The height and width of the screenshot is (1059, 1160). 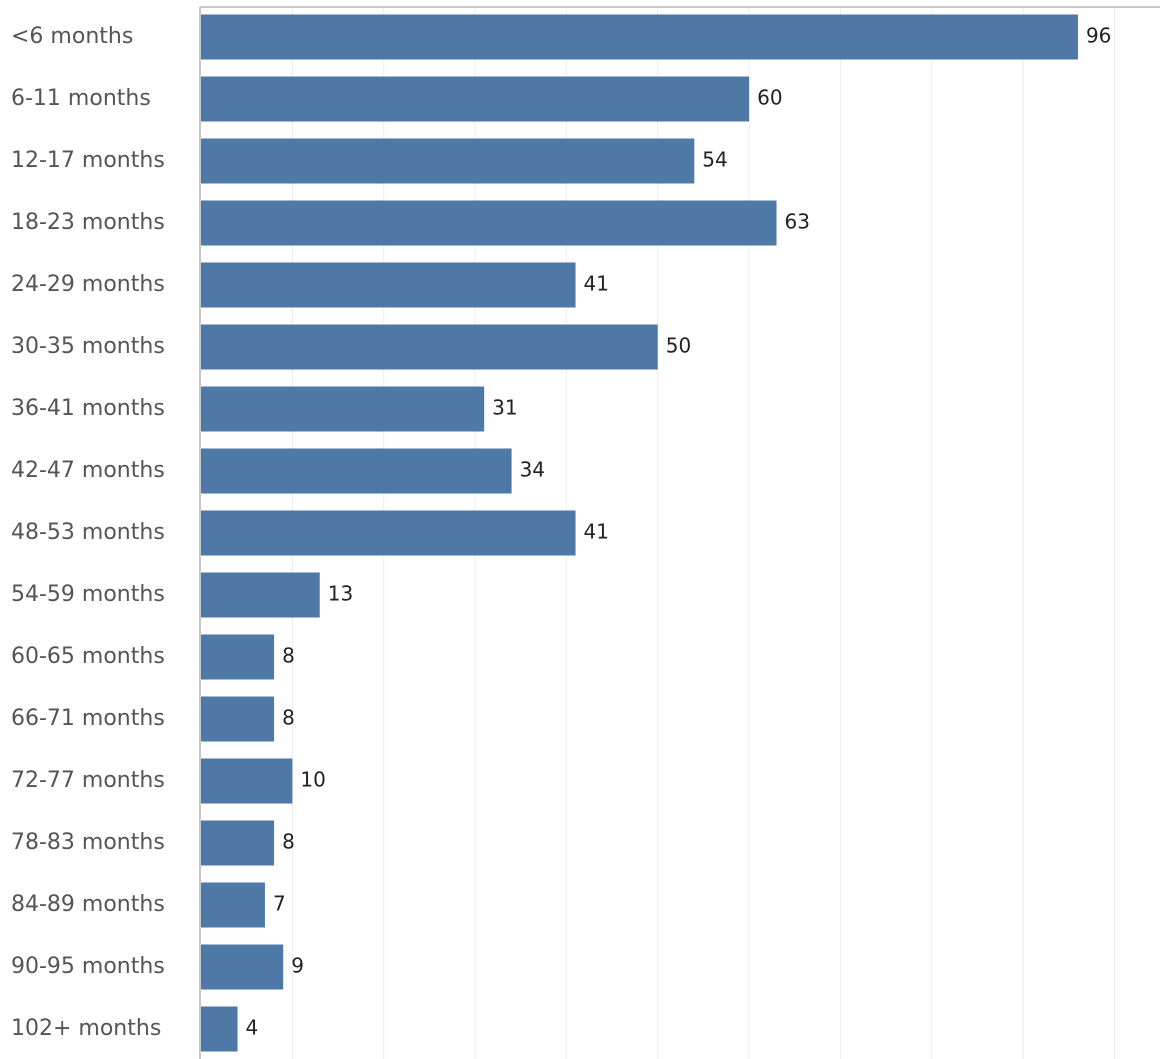 What do you see at coordinates (88, 470) in the screenshot?
I see `category-label: 42-47 months` at bounding box center [88, 470].